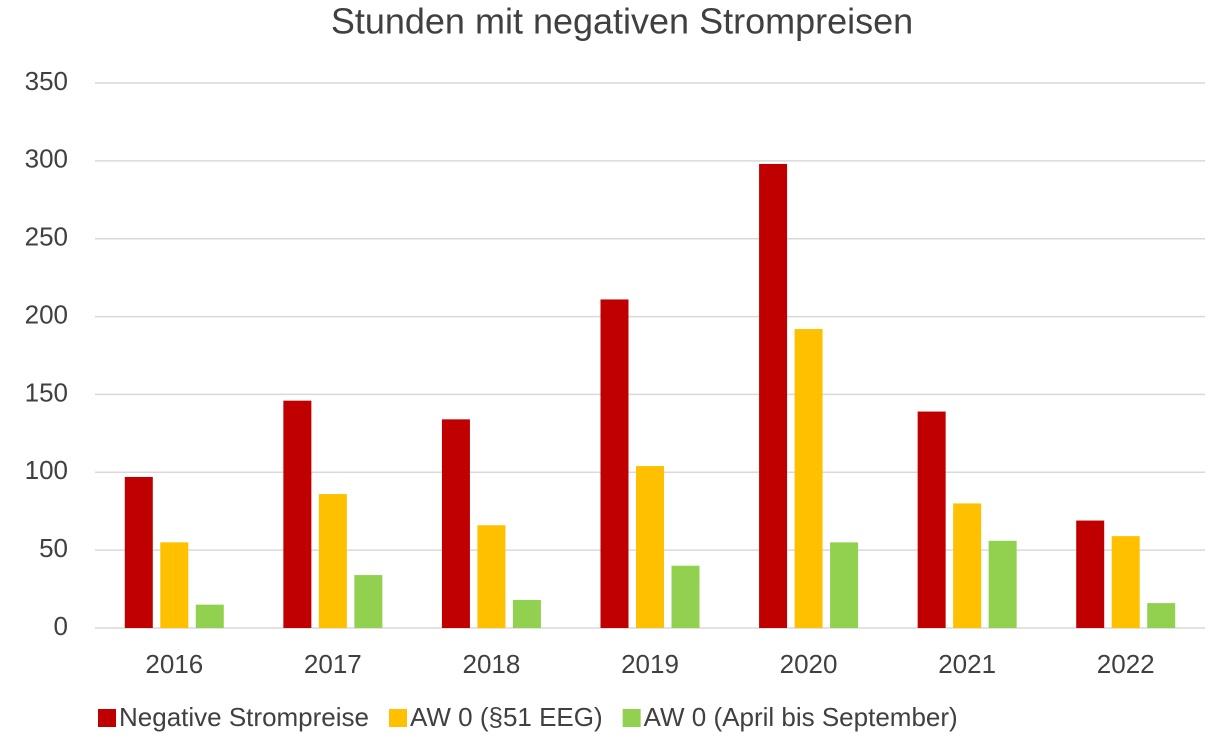 The image size is (1220, 743). I want to click on x-tick-label: 2017, so click(333, 664).